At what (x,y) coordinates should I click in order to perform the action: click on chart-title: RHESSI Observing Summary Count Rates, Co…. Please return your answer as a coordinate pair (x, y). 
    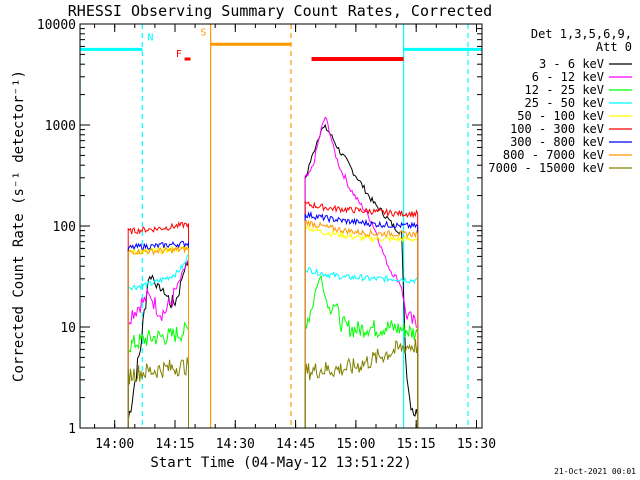
    Looking at the image, I should click on (280, 11).